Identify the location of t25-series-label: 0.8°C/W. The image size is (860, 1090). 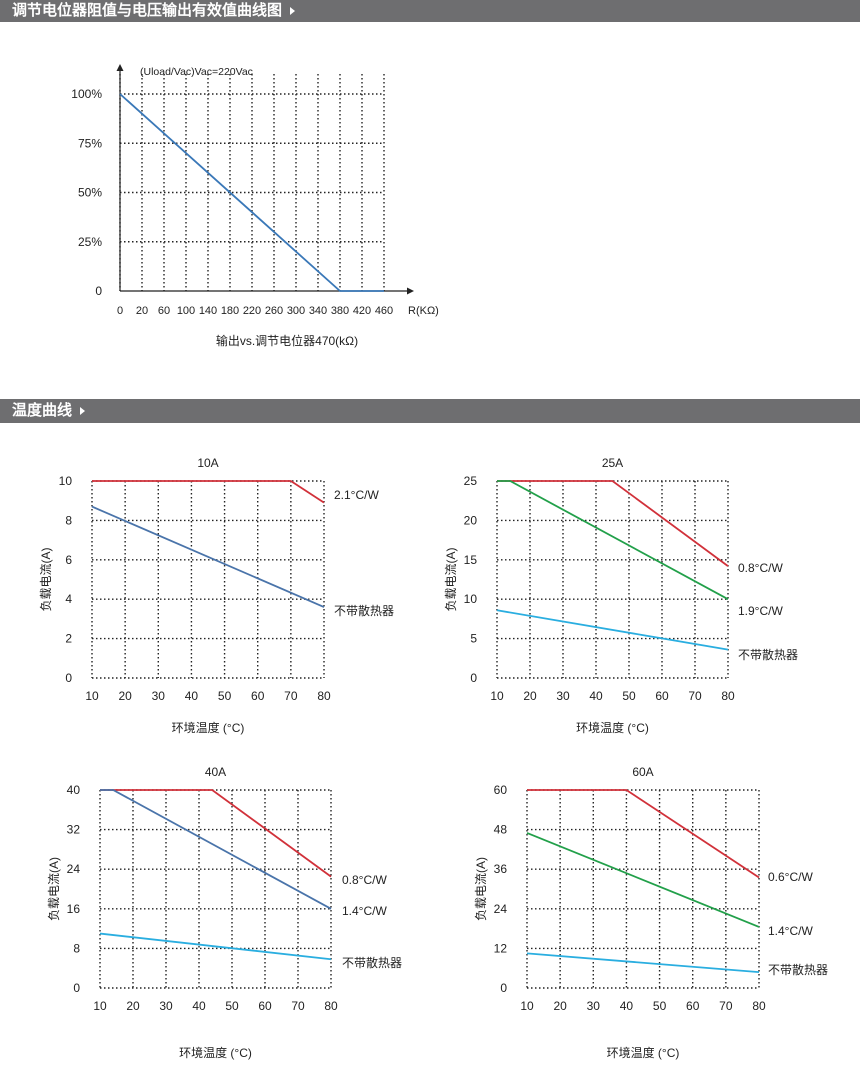
(760, 568).